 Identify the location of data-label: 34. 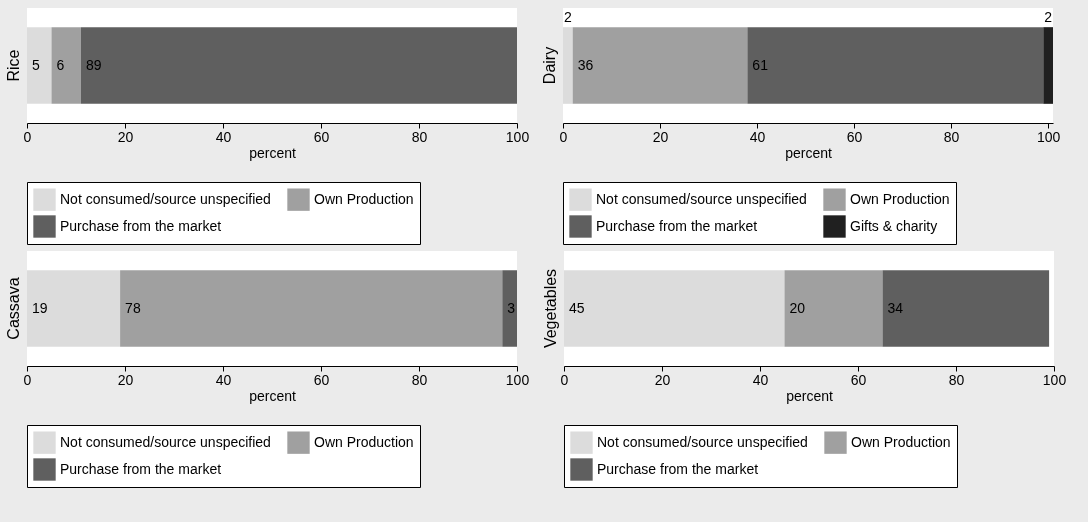
(895, 307).